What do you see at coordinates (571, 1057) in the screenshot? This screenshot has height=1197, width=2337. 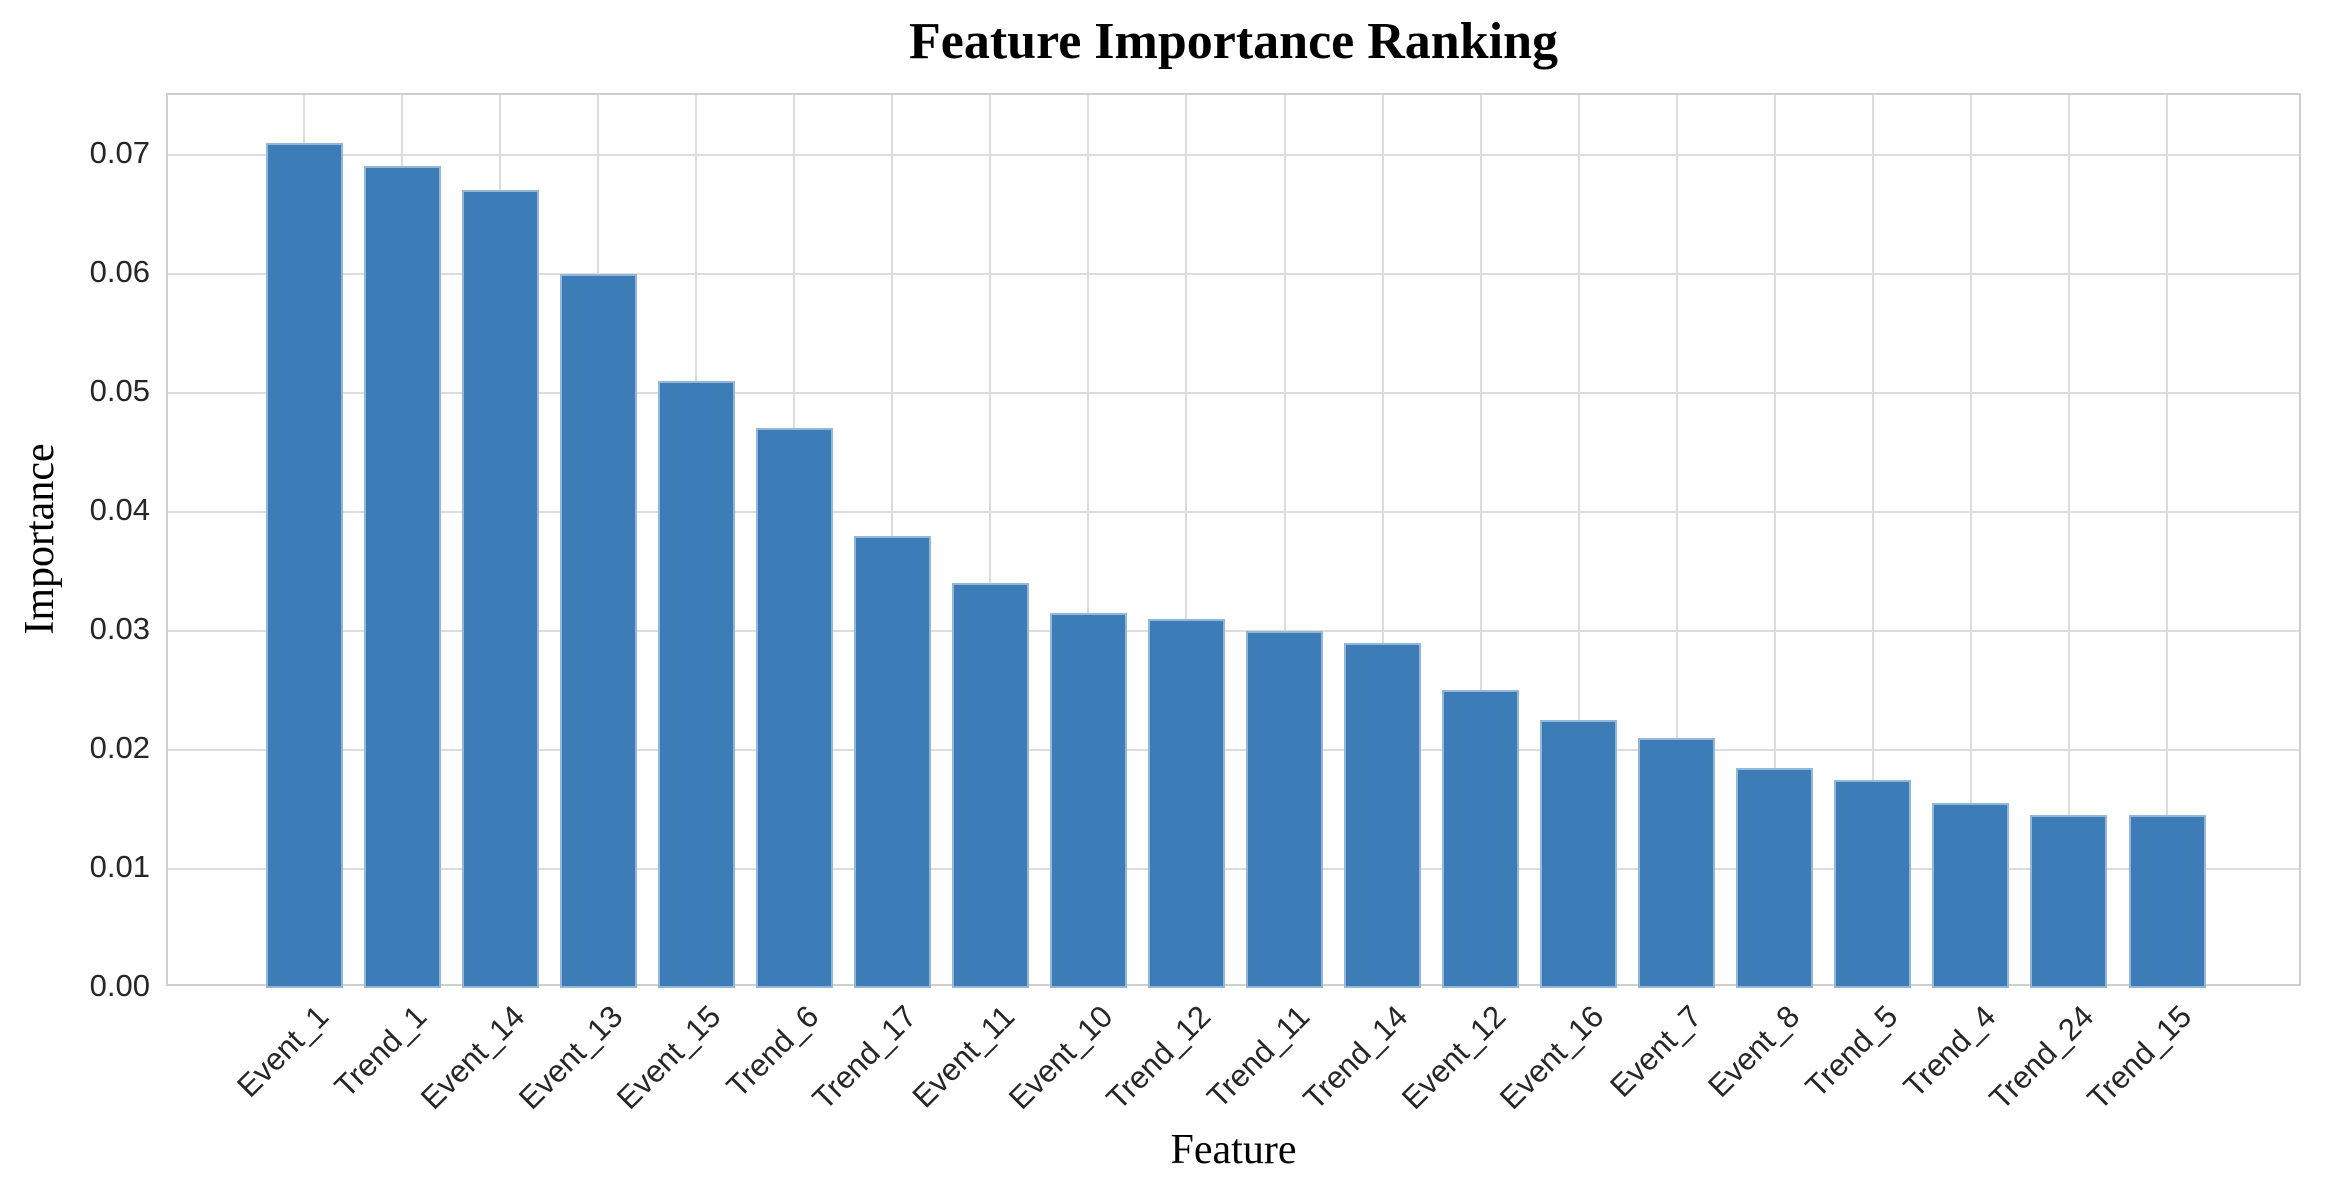 I see `x-tick-label: Event_13` at bounding box center [571, 1057].